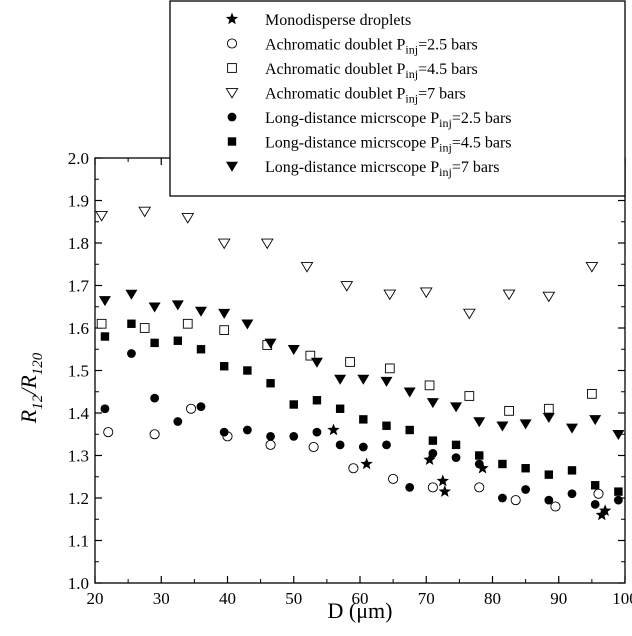 Image resolution: width=632 pixels, height=636 pixels. I want to click on legend-label: Long-distance micrscope Pinj=4.5 bars, so click(388, 145).